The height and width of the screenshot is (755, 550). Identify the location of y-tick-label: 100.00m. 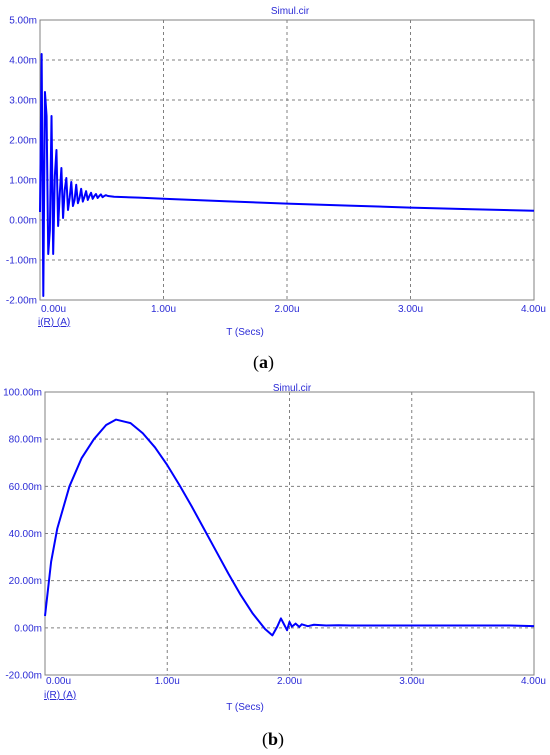
(22, 393).